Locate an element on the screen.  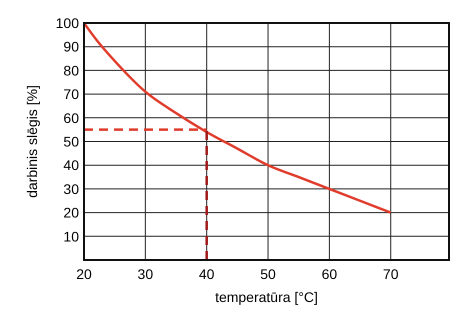
x-tick-label: 60 is located at coordinates (330, 274).